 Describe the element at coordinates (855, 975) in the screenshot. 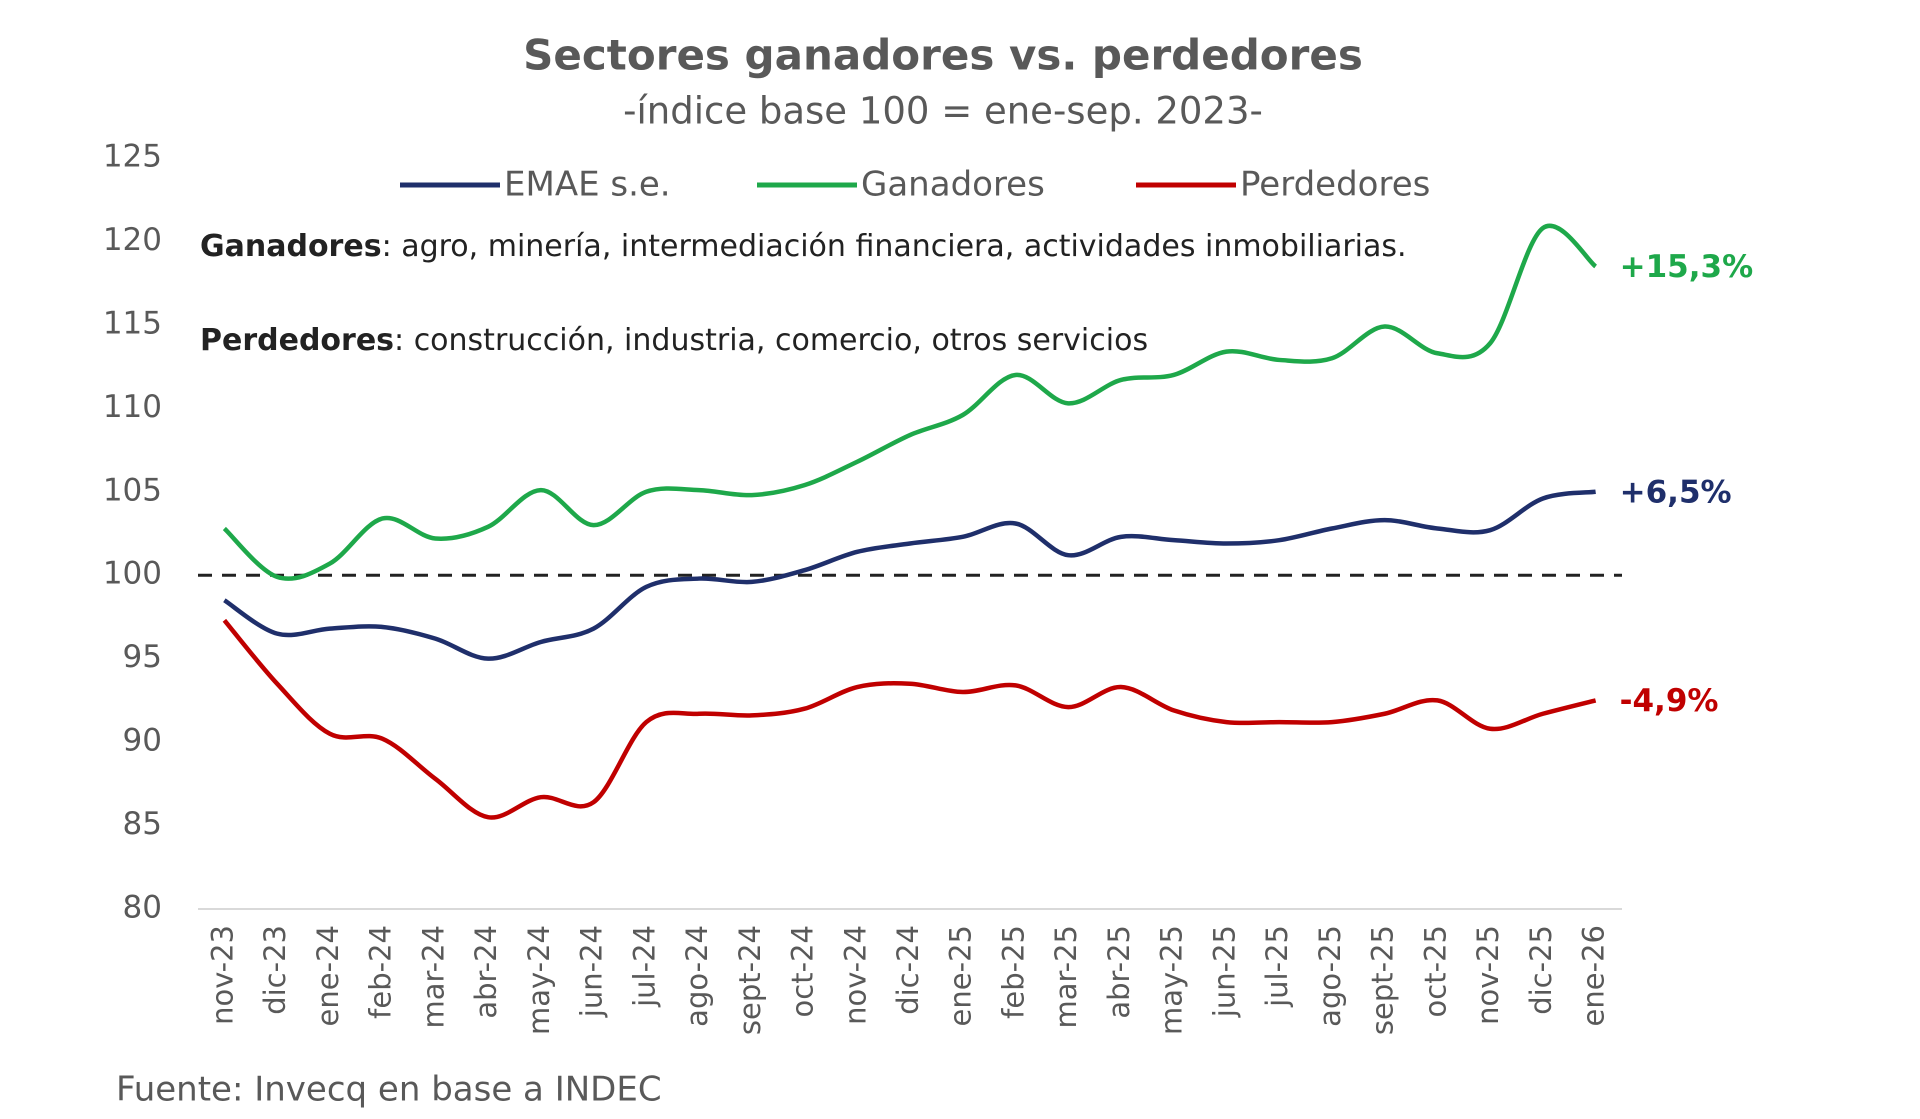

I see `x-tick-label: nov-24` at that location.